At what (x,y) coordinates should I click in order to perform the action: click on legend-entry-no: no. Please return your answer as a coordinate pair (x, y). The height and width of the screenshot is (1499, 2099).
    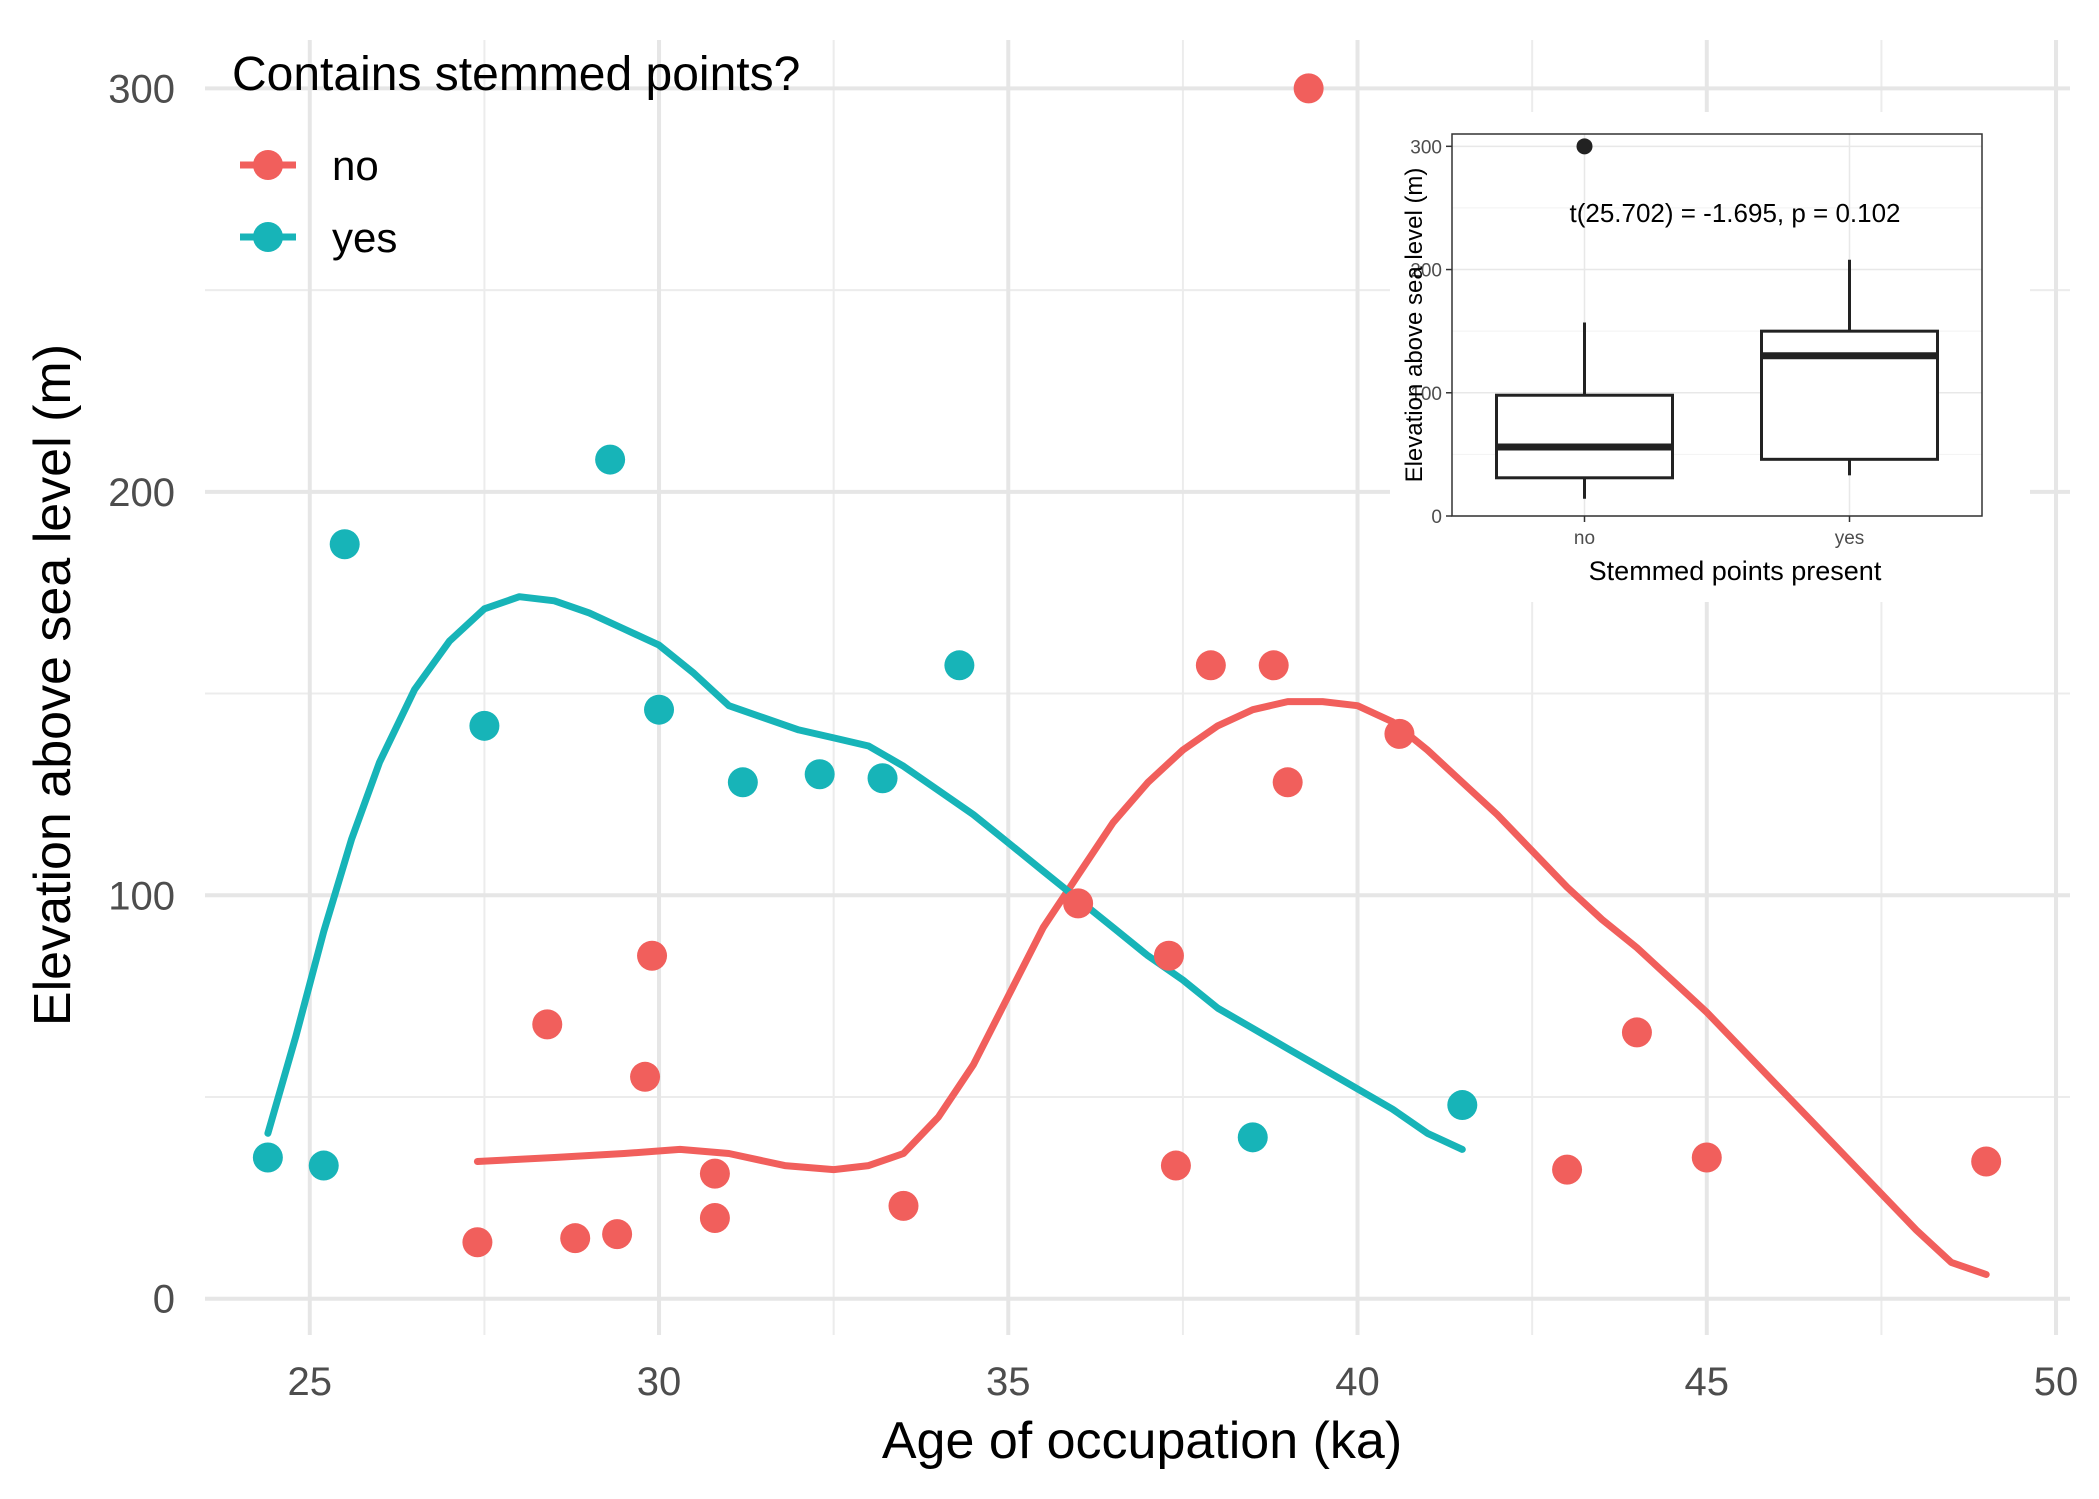
    Looking at the image, I should click on (309, 165).